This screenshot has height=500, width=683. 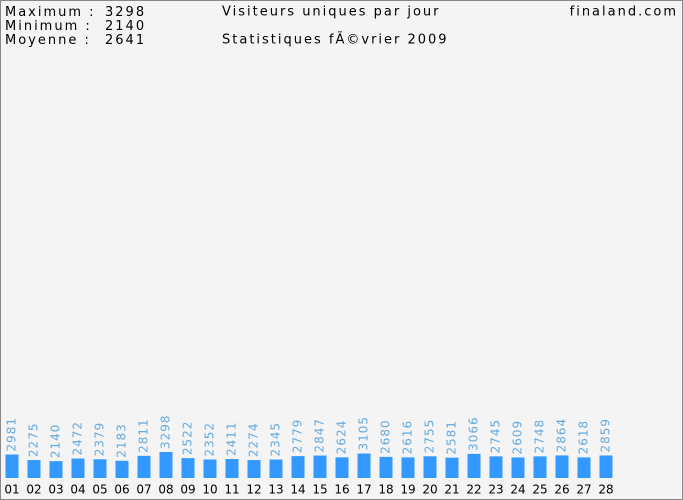 What do you see at coordinates (584, 437) in the screenshot?
I see `value-label: 2618` at bounding box center [584, 437].